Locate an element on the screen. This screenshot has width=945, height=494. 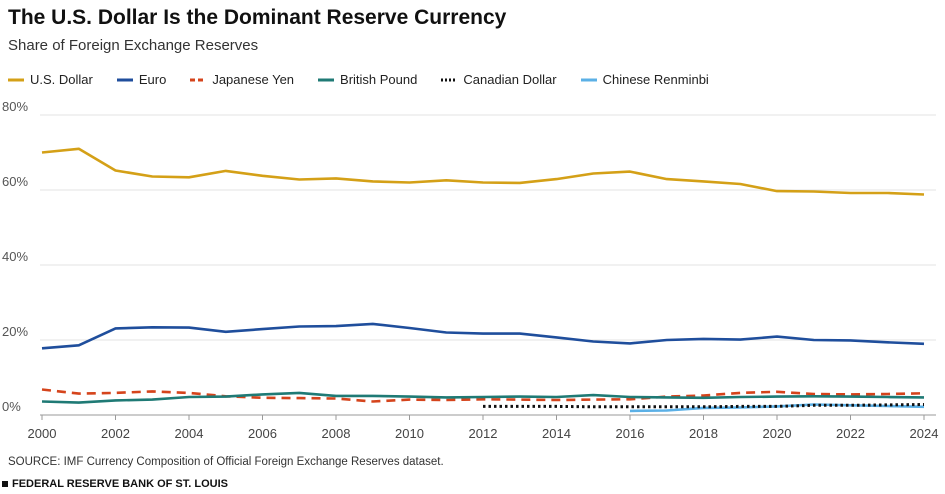
footer-square-icon is located at coordinates (5, 484).